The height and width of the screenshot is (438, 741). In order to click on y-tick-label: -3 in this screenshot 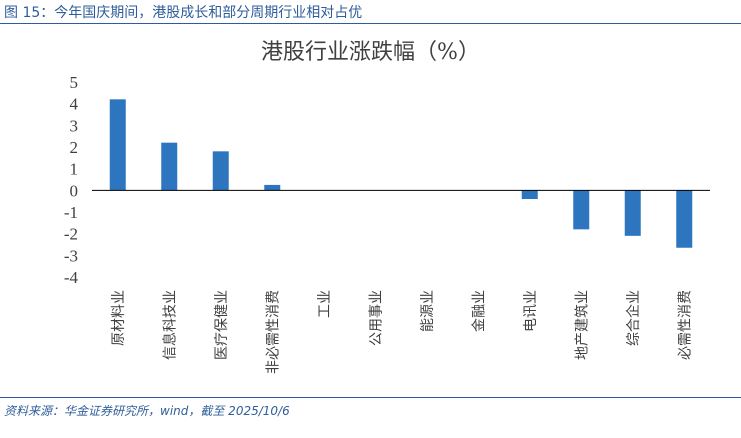, I will do `click(71, 255)`.